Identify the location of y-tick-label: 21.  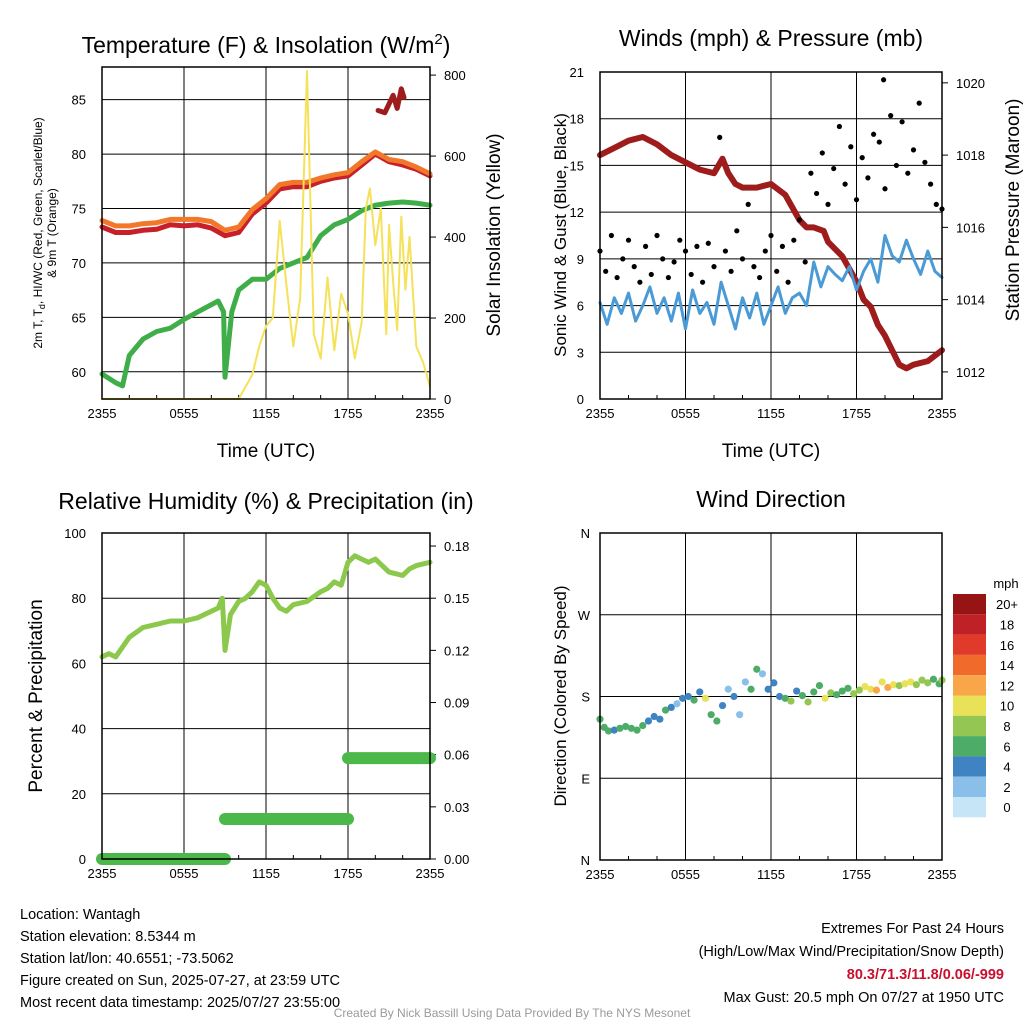
(577, 72).